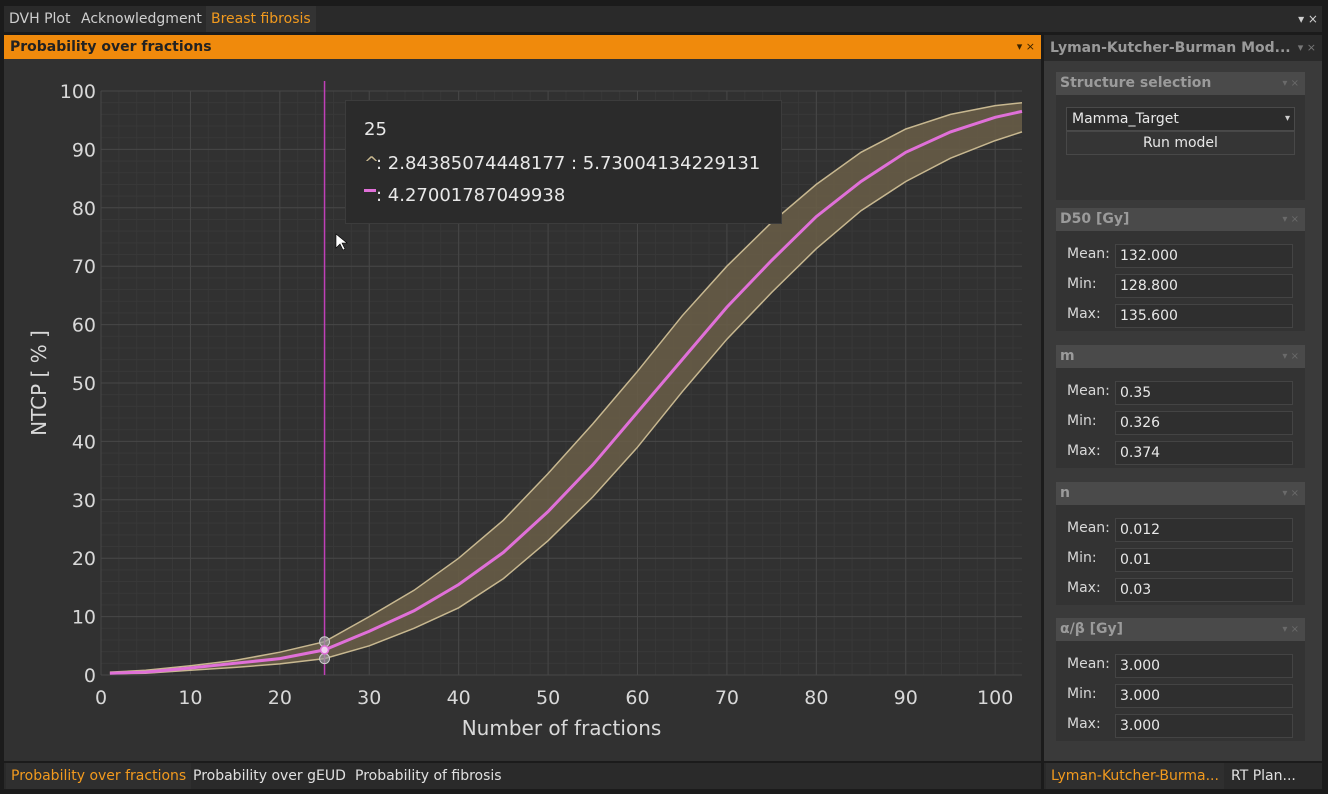 This screenshot has width=1328, height=794. What do you see at coordinates (40, 19) in the screenshot?
I see `tab-dvh-plot: DVH Plot` at bounding box center [40, 19].